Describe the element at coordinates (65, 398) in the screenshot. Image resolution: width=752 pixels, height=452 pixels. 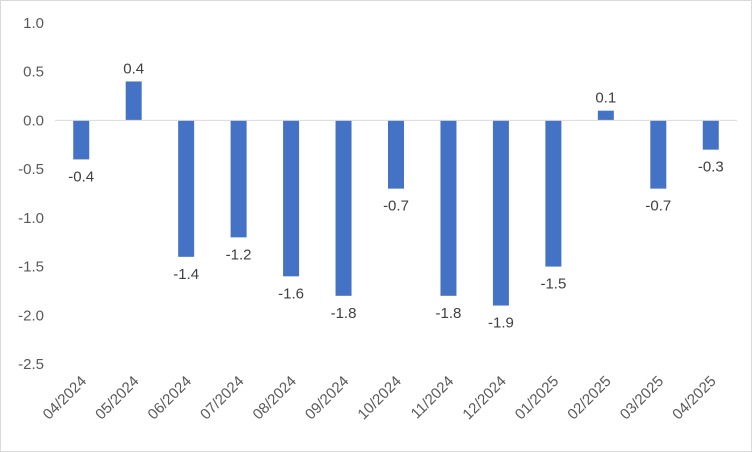
I see `x-tick-label: 04/2024` at that location.